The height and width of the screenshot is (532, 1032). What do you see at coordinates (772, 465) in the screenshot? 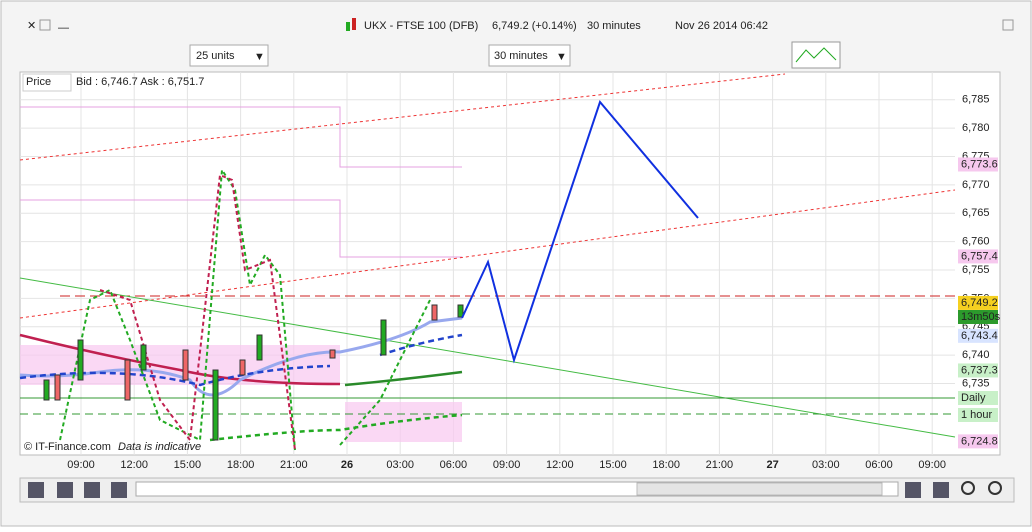
I see `x-tick-label: 27` at bounding box center [772, 465].